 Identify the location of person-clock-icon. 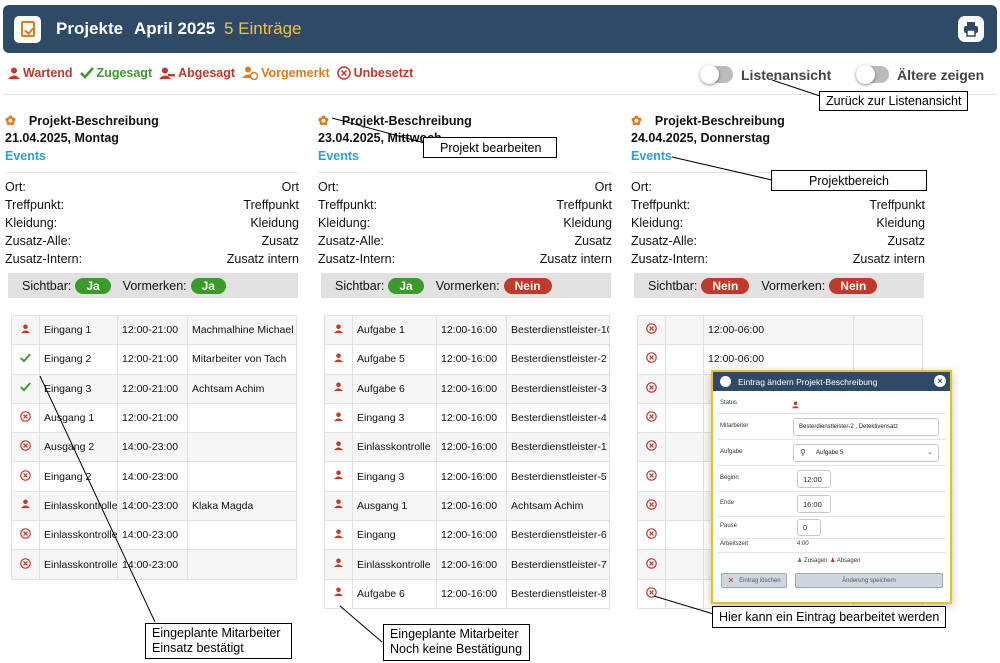
(250, 73).